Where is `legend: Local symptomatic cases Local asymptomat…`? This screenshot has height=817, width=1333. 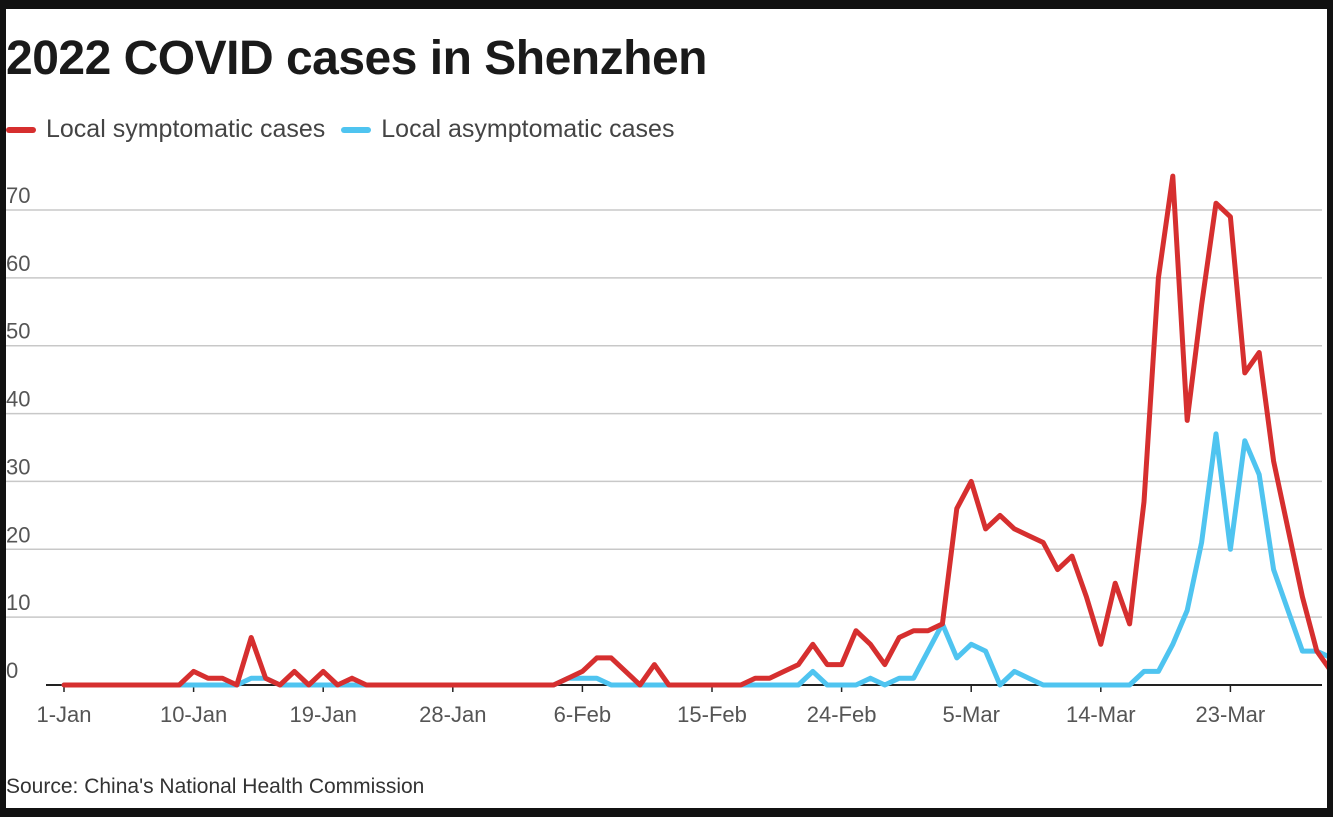
legend: Local symptomatic cases Local asymptomat… is located at coordinates (348, 129).